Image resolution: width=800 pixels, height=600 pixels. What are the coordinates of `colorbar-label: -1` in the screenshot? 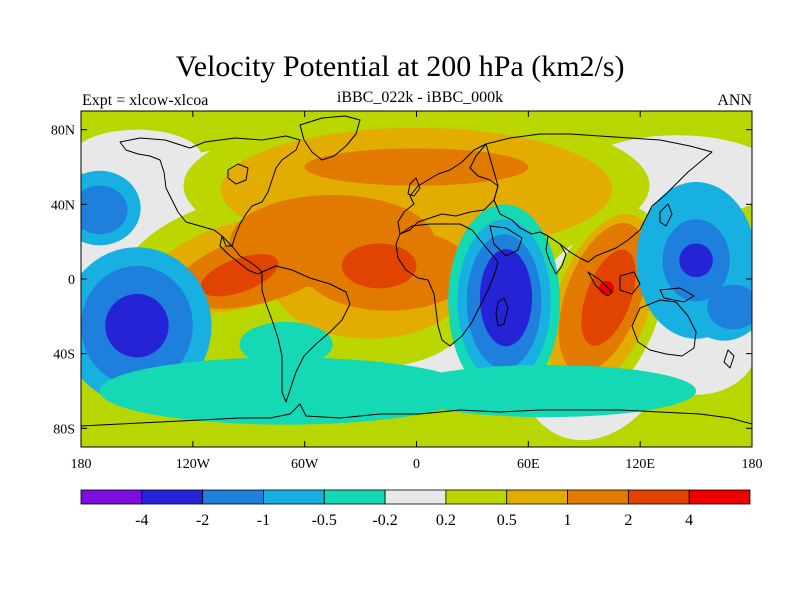 It's located at (263, 520).